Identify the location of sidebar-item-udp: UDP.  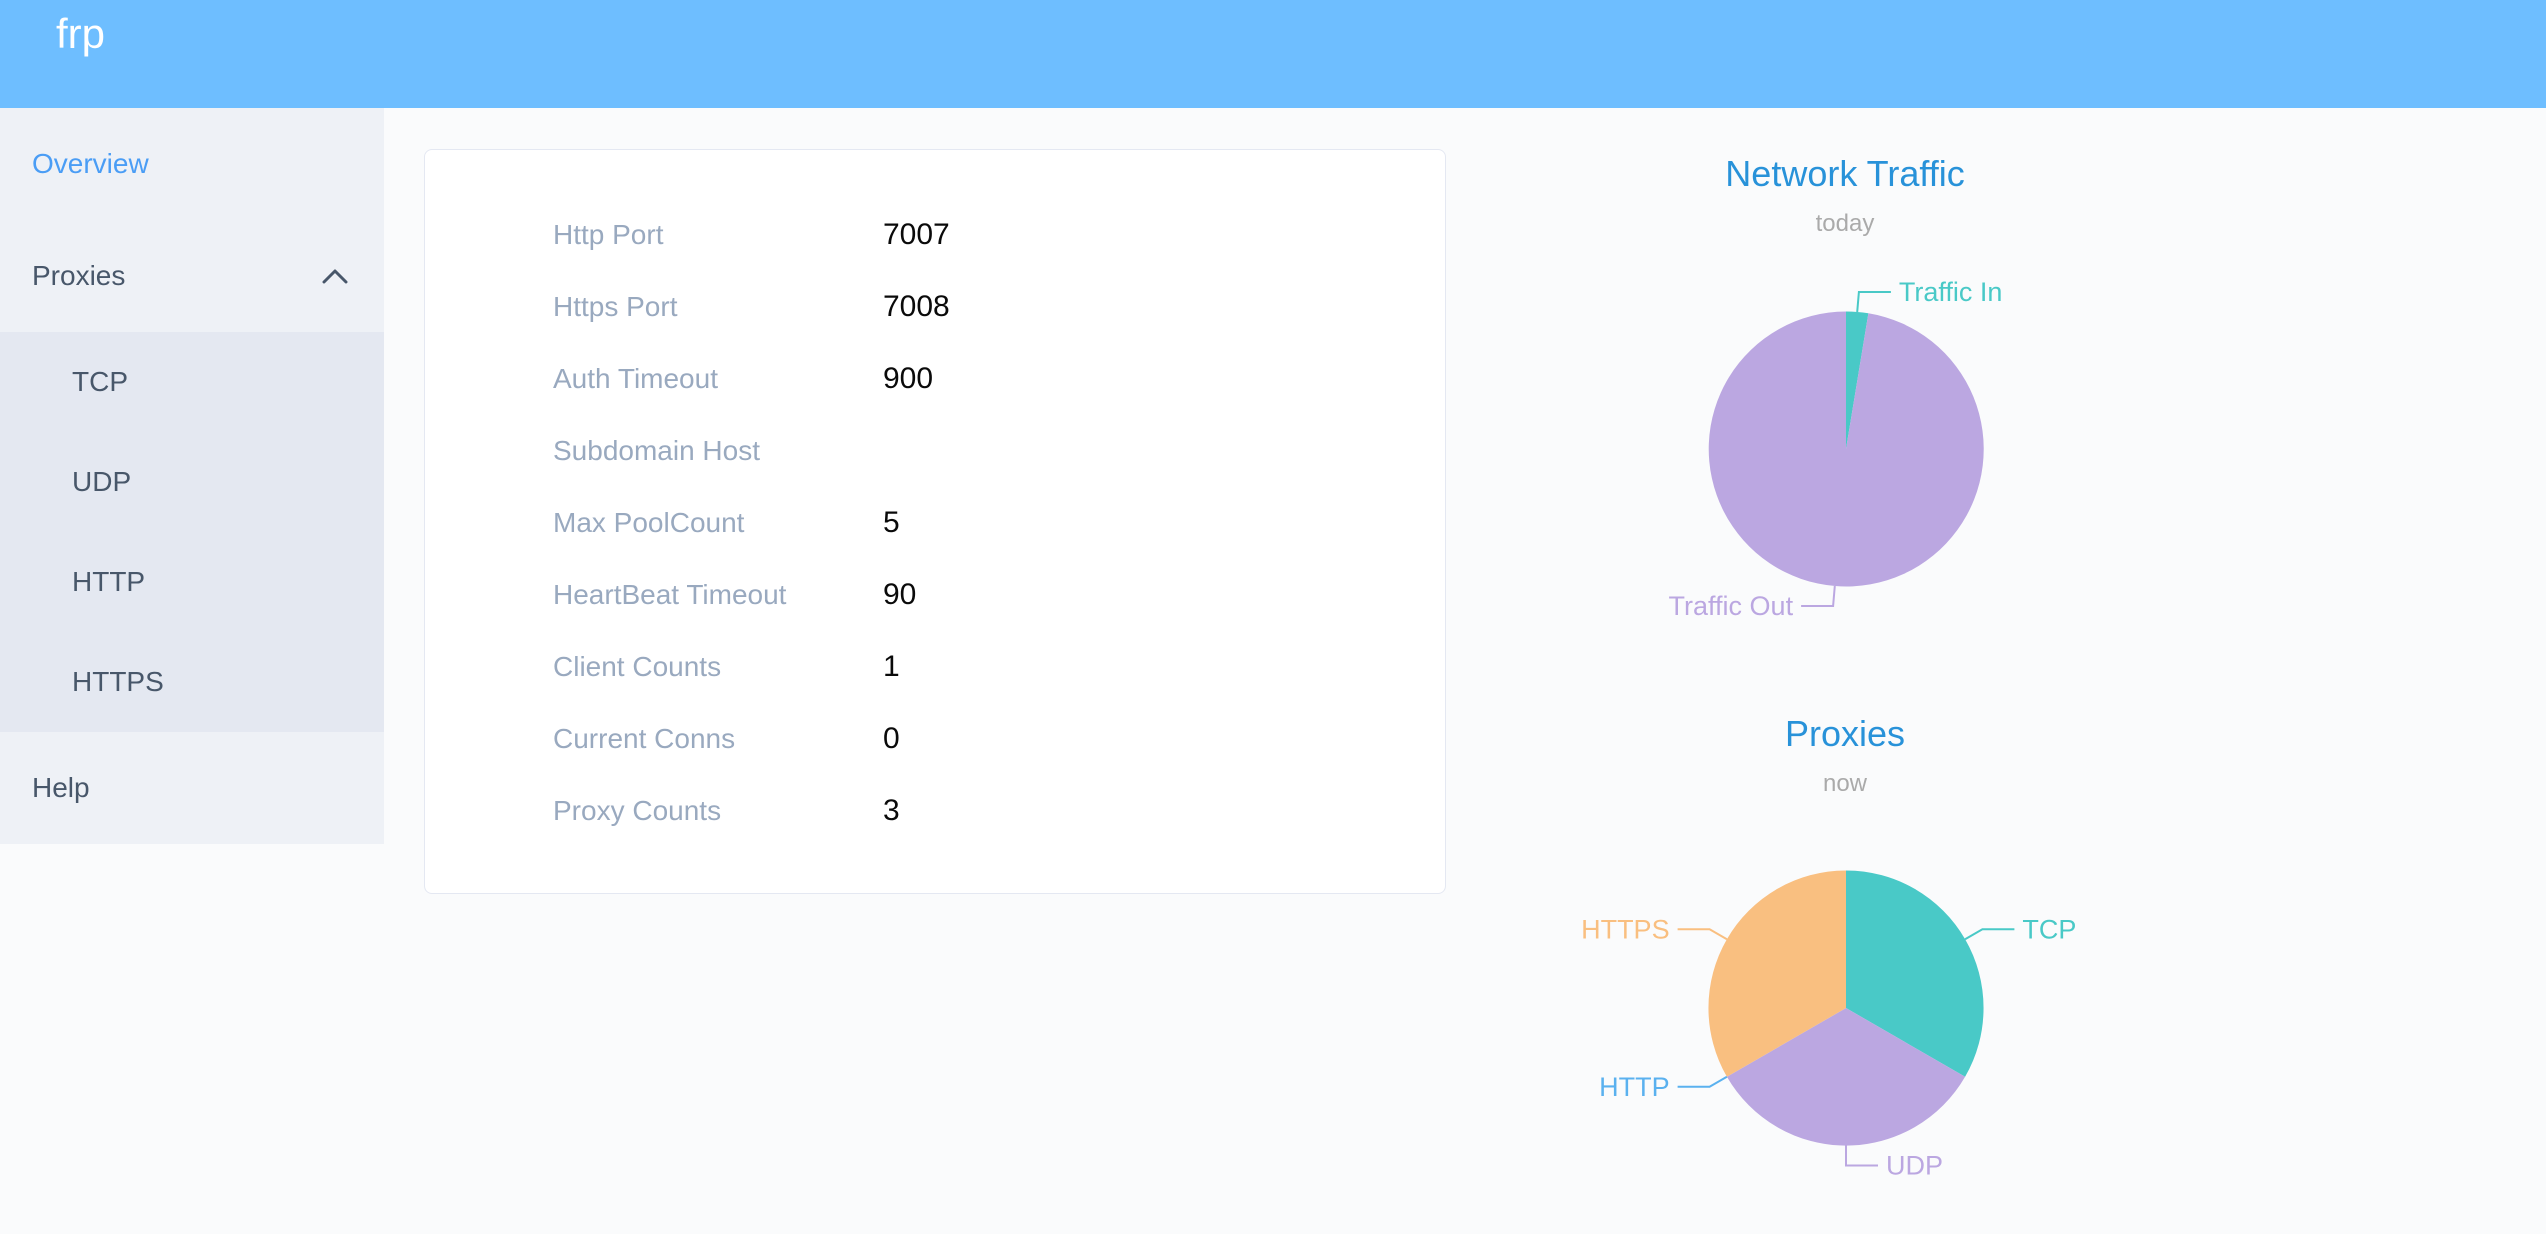
(192, 482).